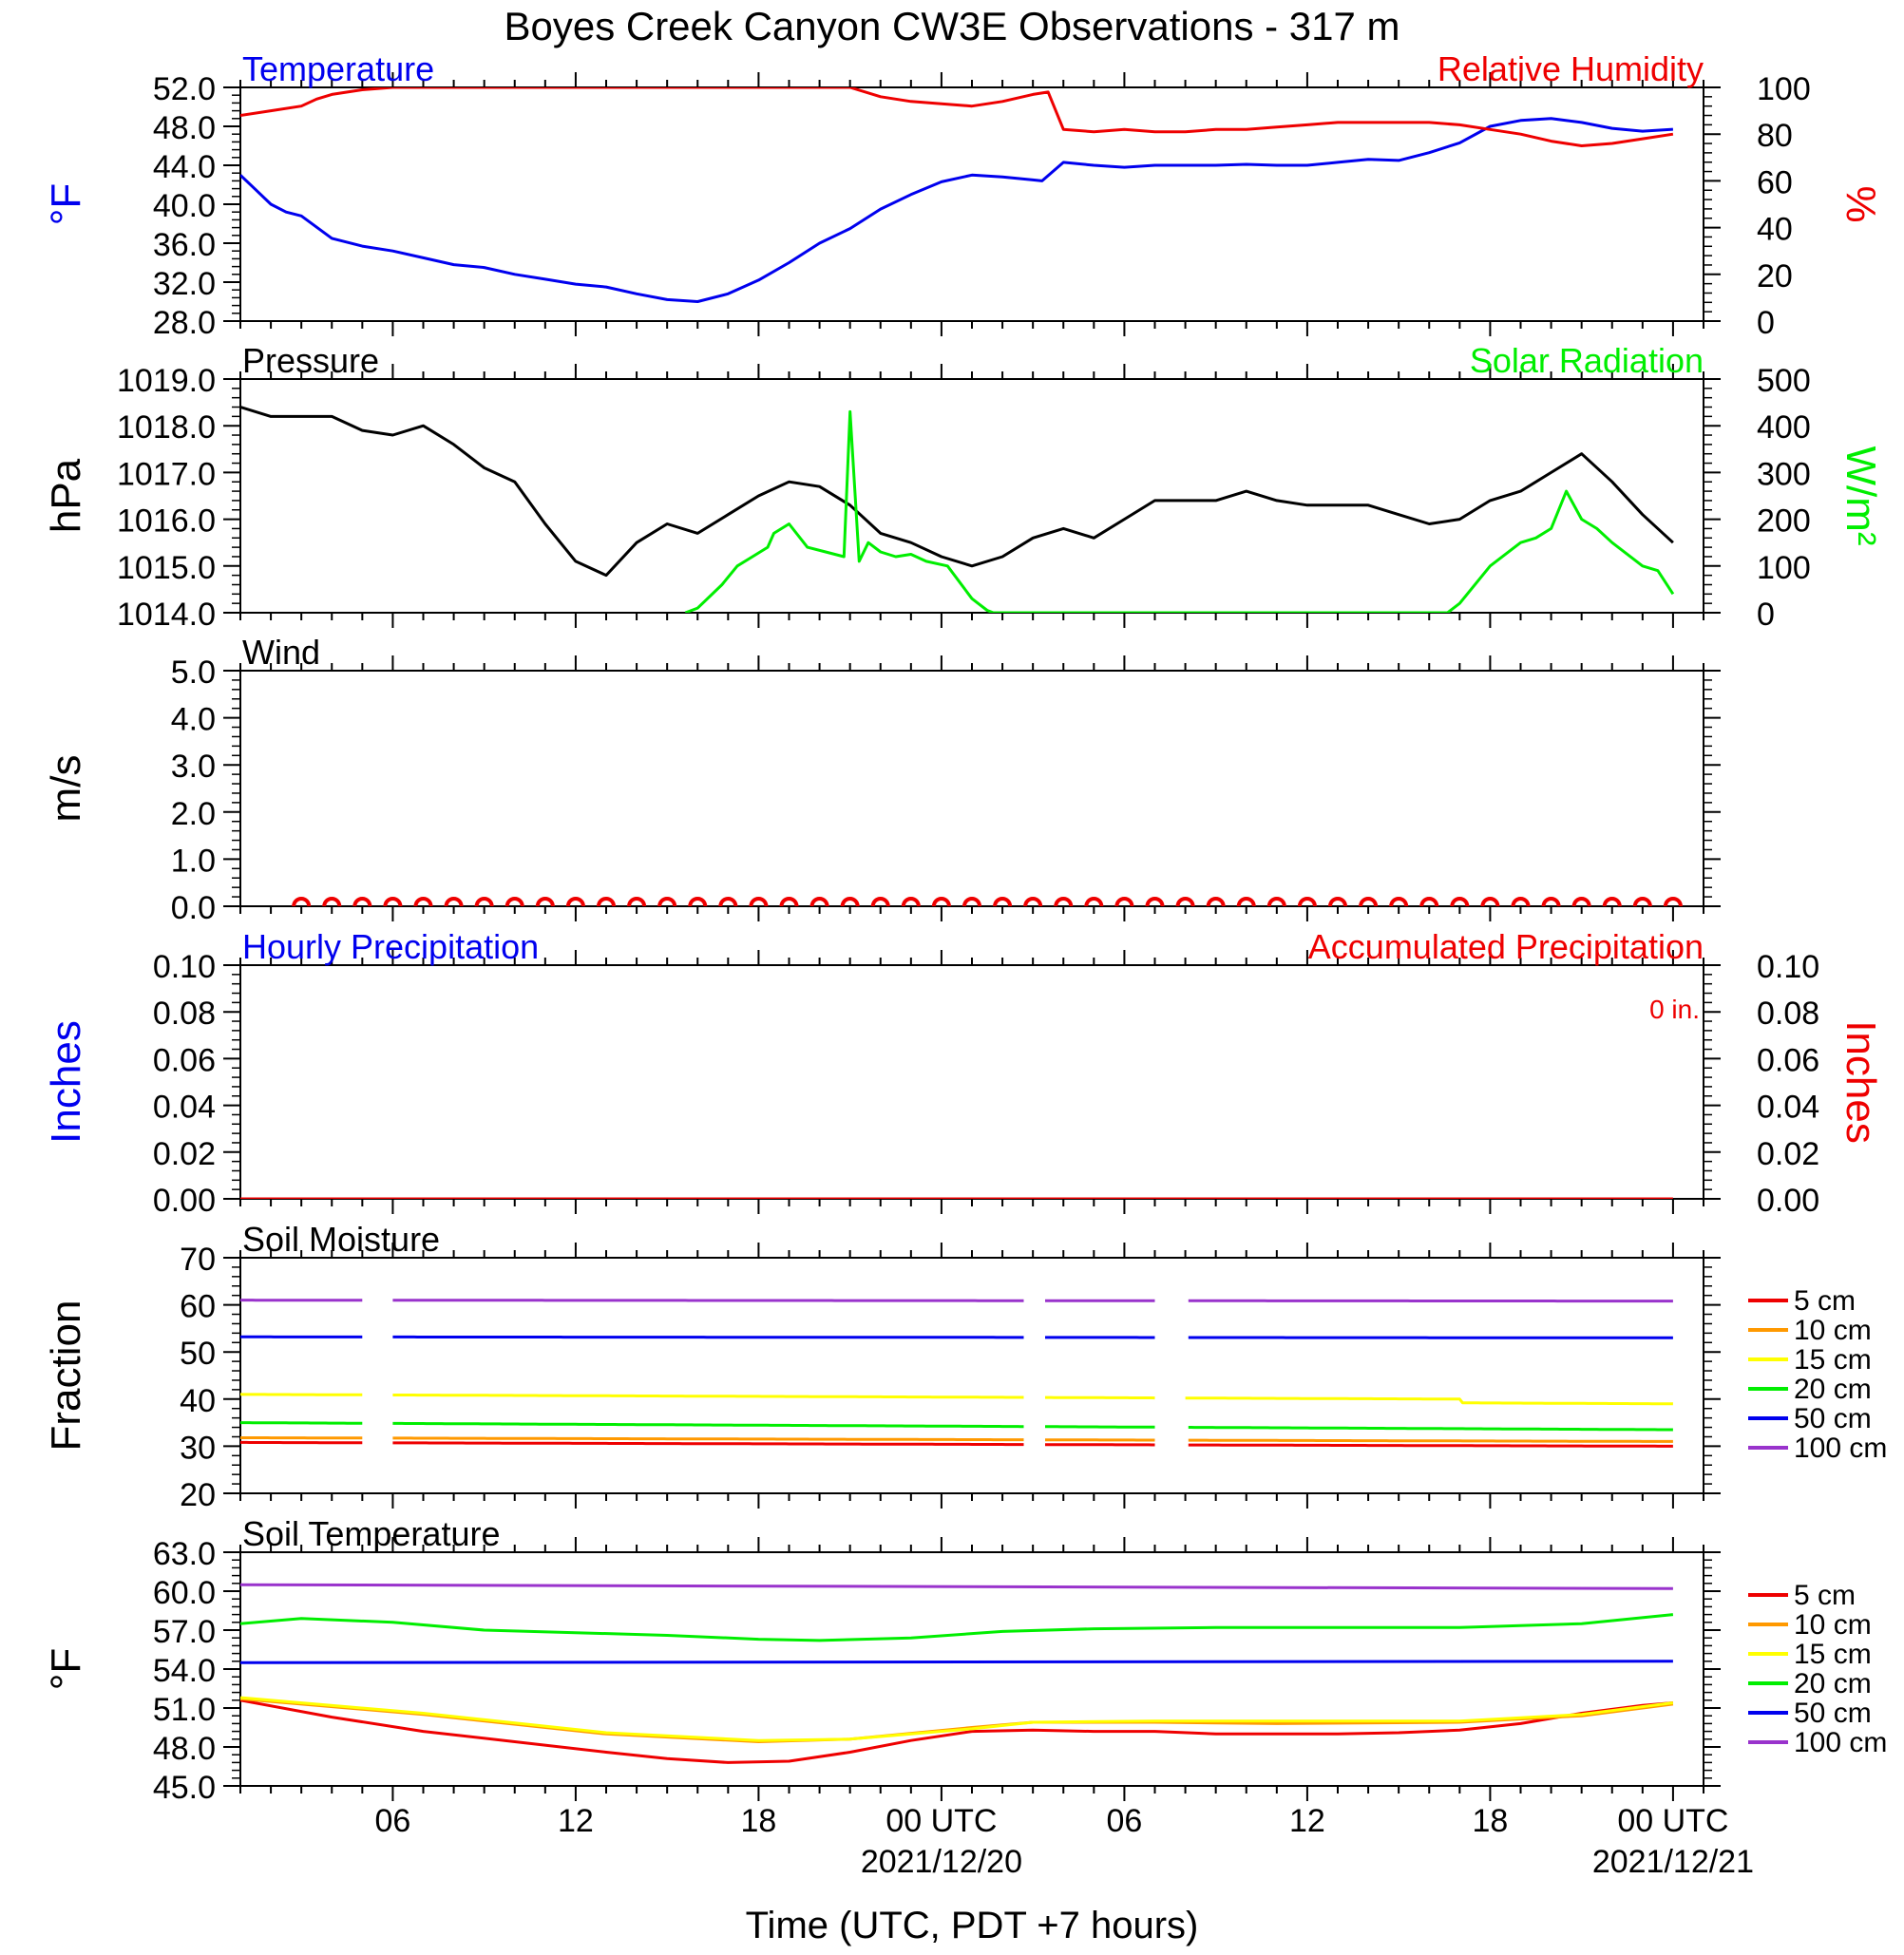 This screenshot has height=1955, width=1904. What do you see at coordinates (1860, 1082) in the screenshot?
I see `y-axis-label-right: Inches` at bounding box center [1860, 1082].